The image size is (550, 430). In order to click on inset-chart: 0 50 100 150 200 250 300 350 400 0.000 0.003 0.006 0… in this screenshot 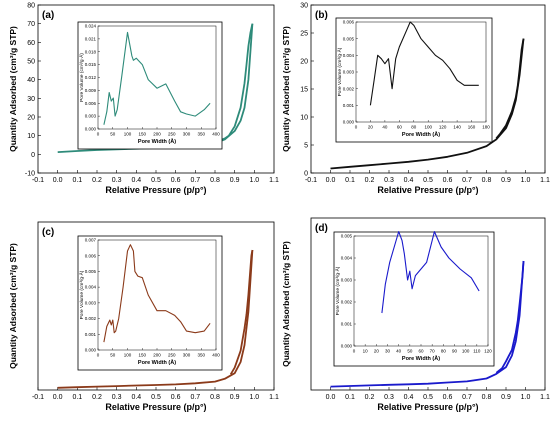, I will do `click(150, 85)`.